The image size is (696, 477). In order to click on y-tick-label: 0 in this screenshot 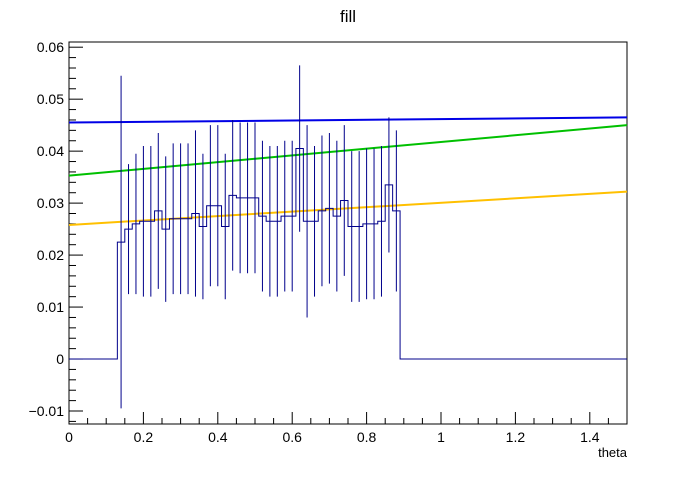, I will do `click(60, 359)`.